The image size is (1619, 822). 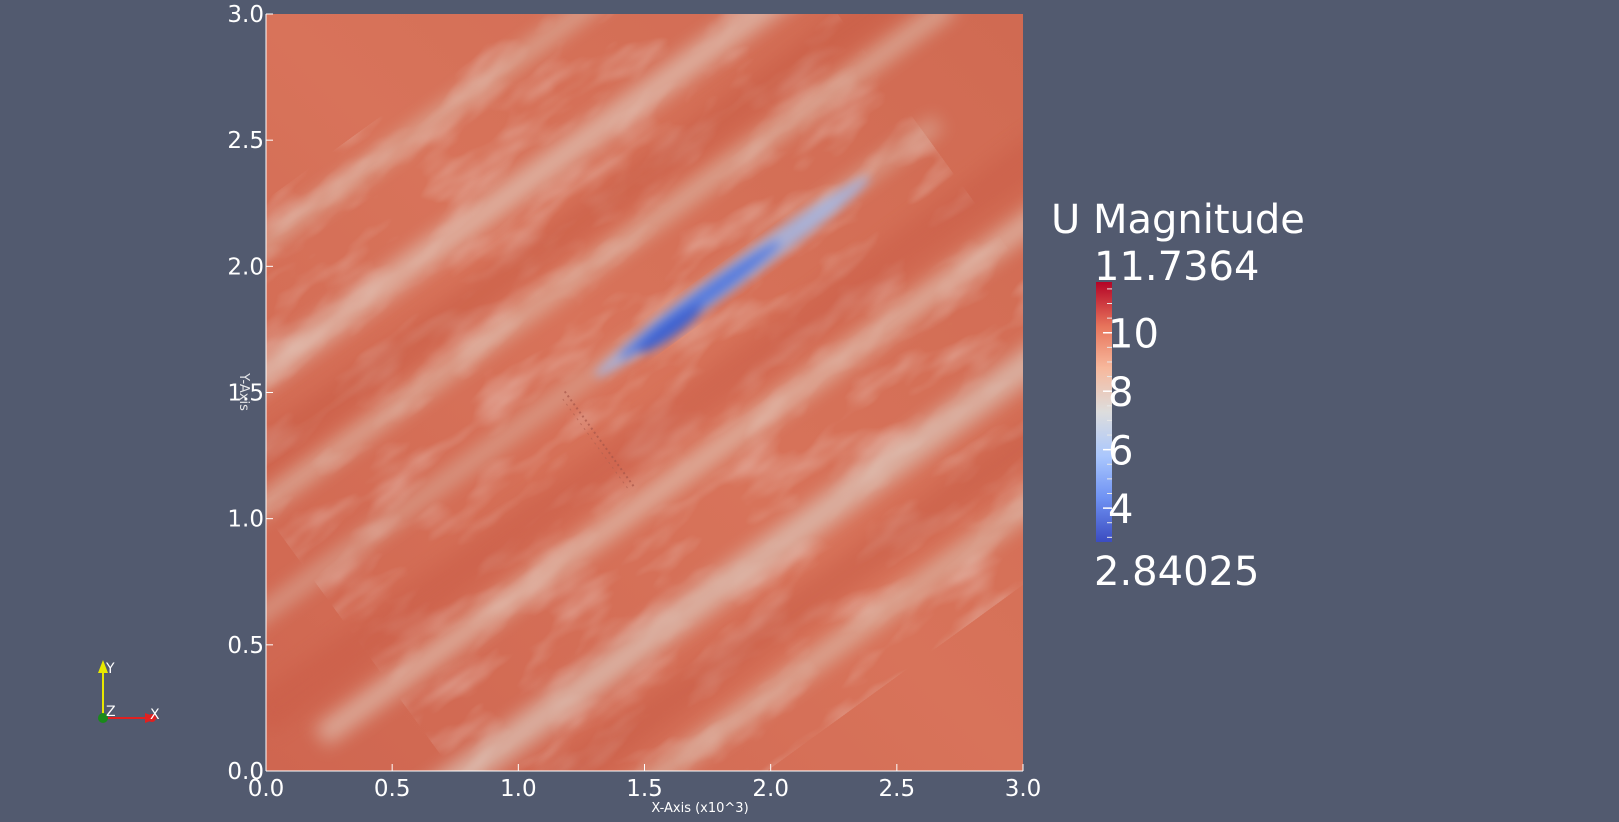 What do you see at coordinates (699, 808) in the screenshot?
I see `x-axis-title: X-Axis (x10^3)` at bounding box center [699, 808].